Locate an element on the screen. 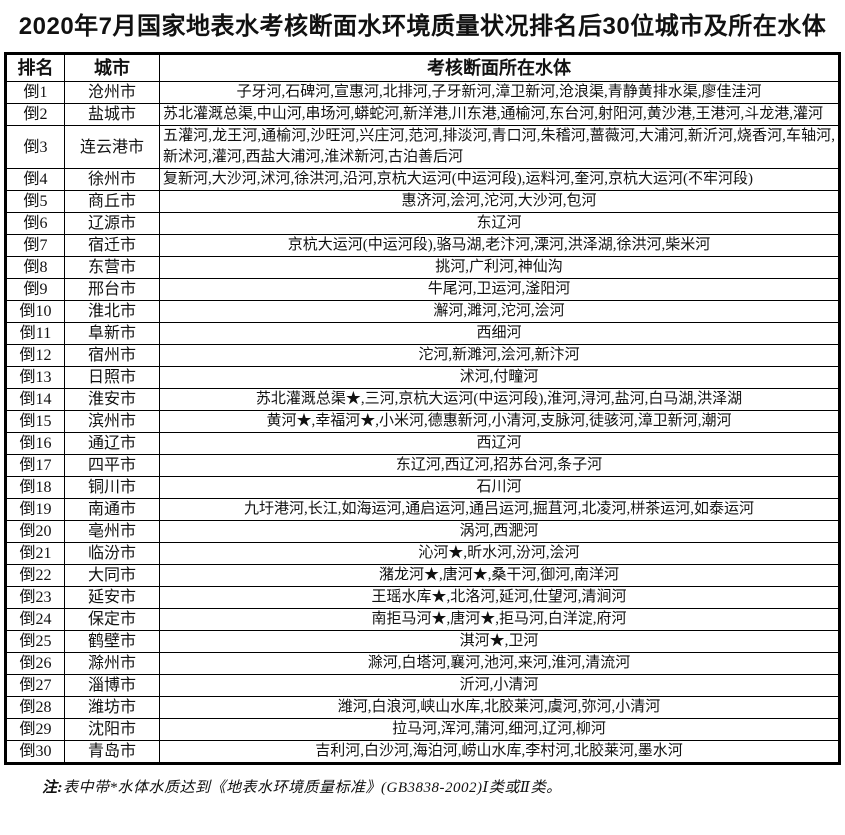 The width and height of the screenshot is (845, 835). waters-cell: 潍河,白浪河,峡山水库,北胶莱河,虞河,弥河,小清河 is located at coordinates (499, 707).